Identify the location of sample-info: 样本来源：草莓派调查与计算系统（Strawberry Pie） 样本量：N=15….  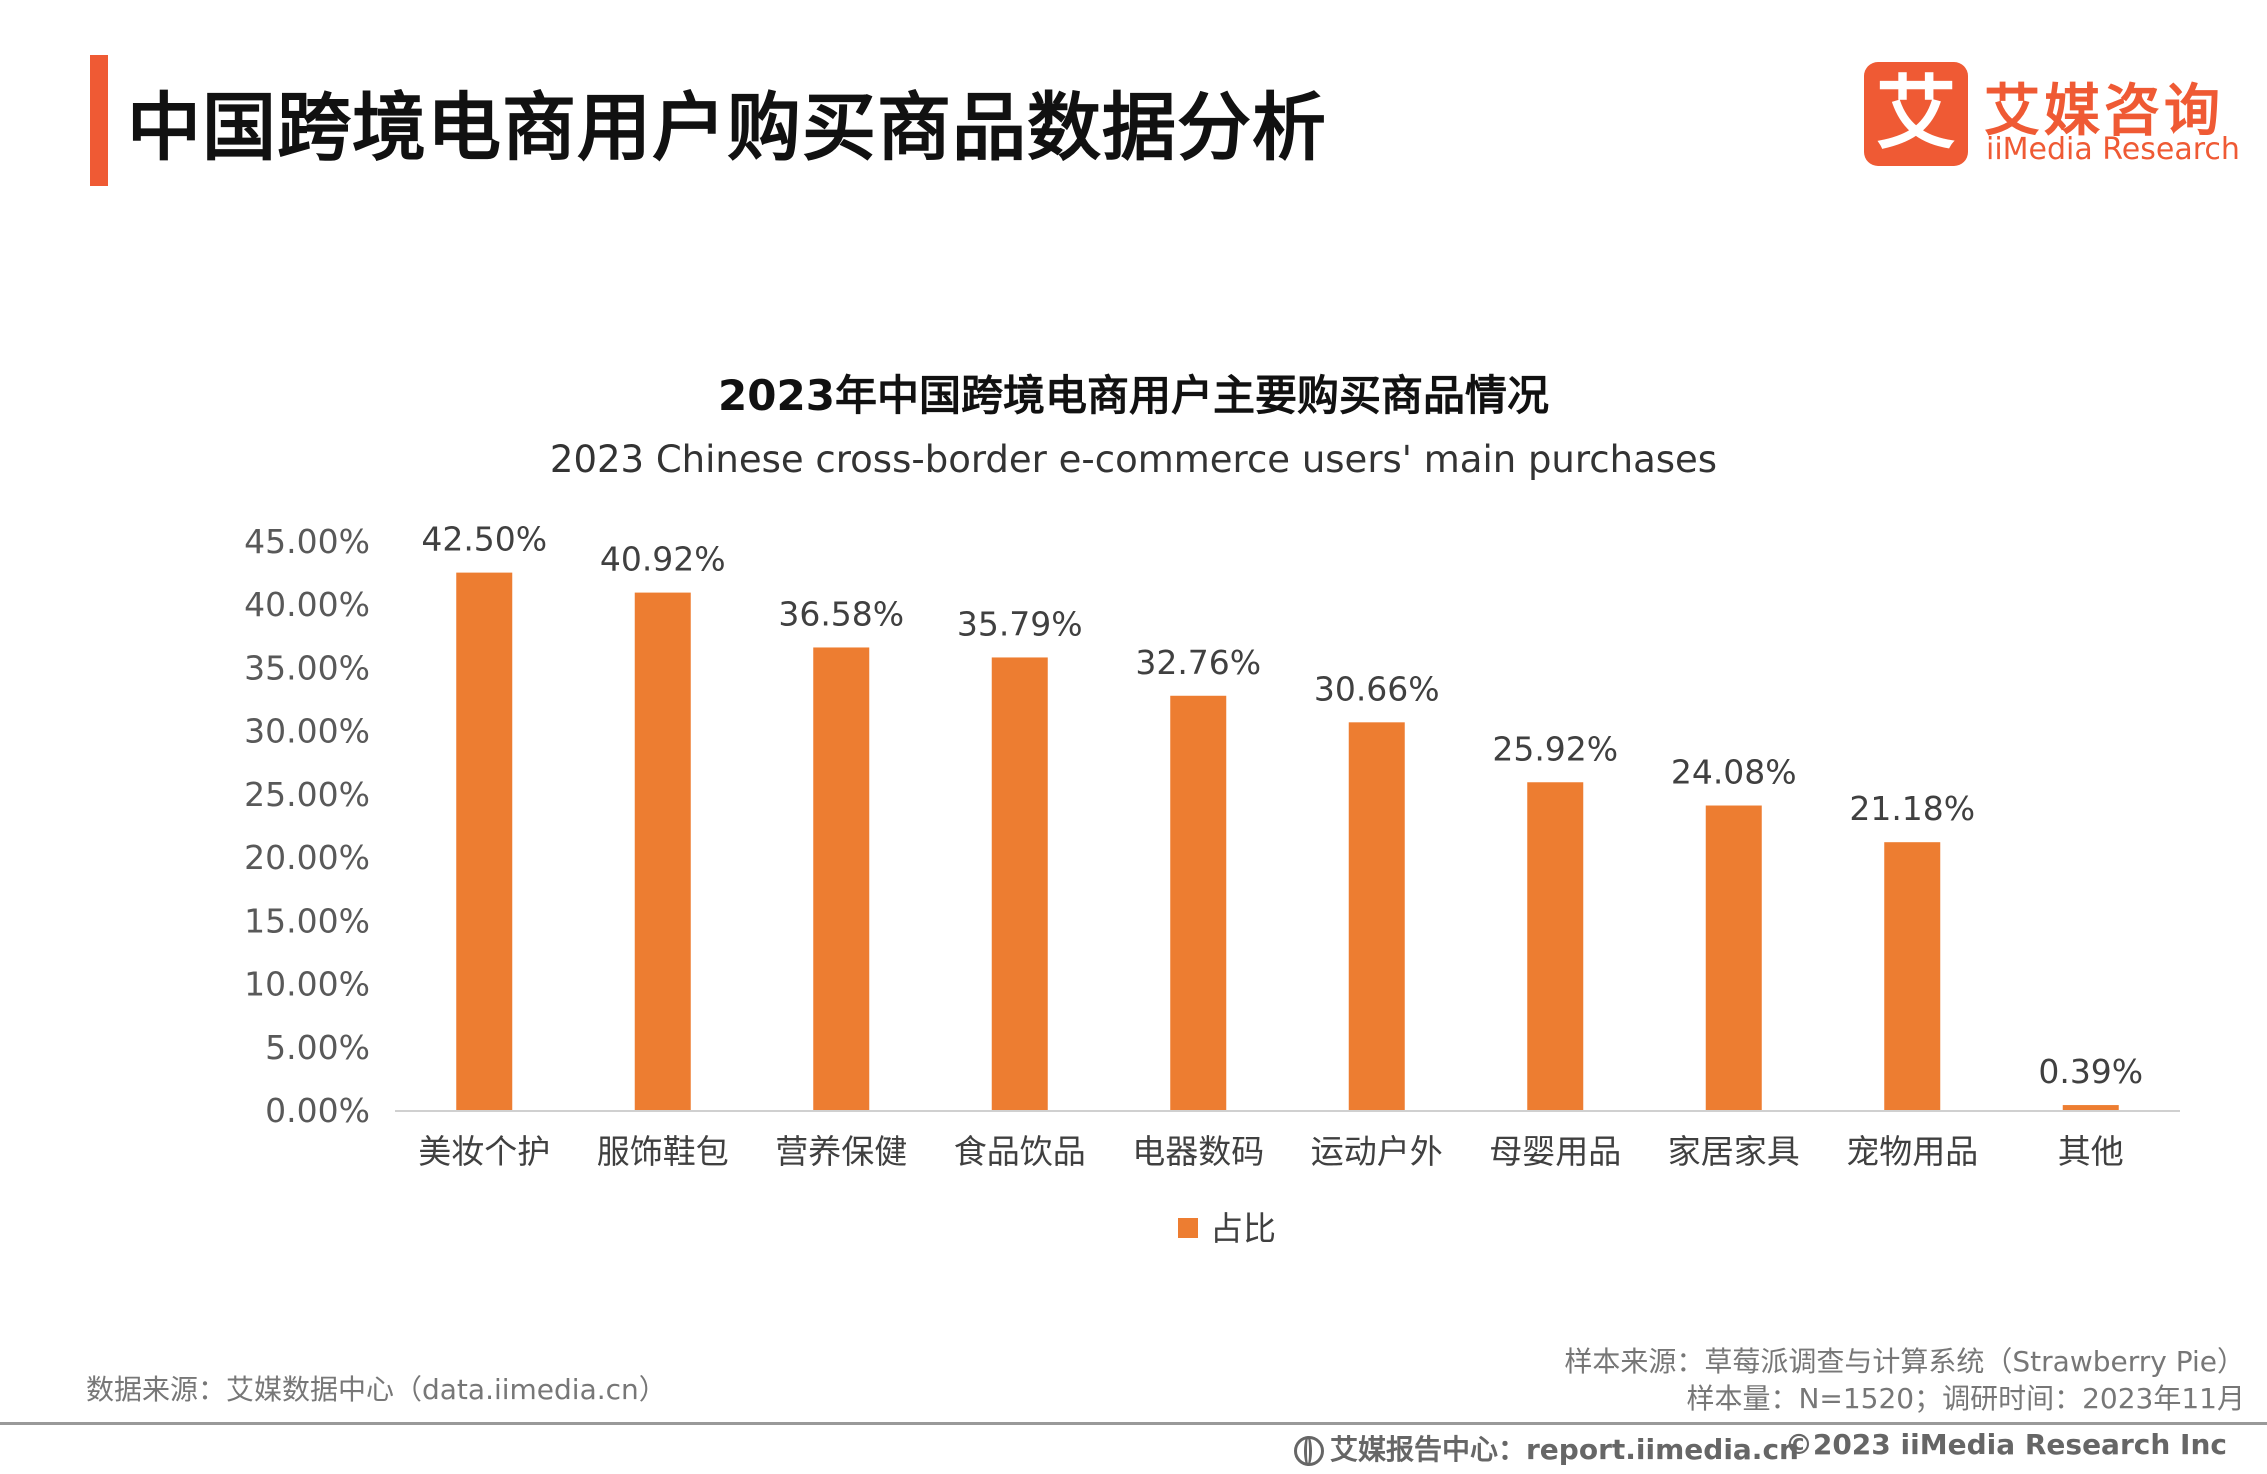
(1904, 1380).